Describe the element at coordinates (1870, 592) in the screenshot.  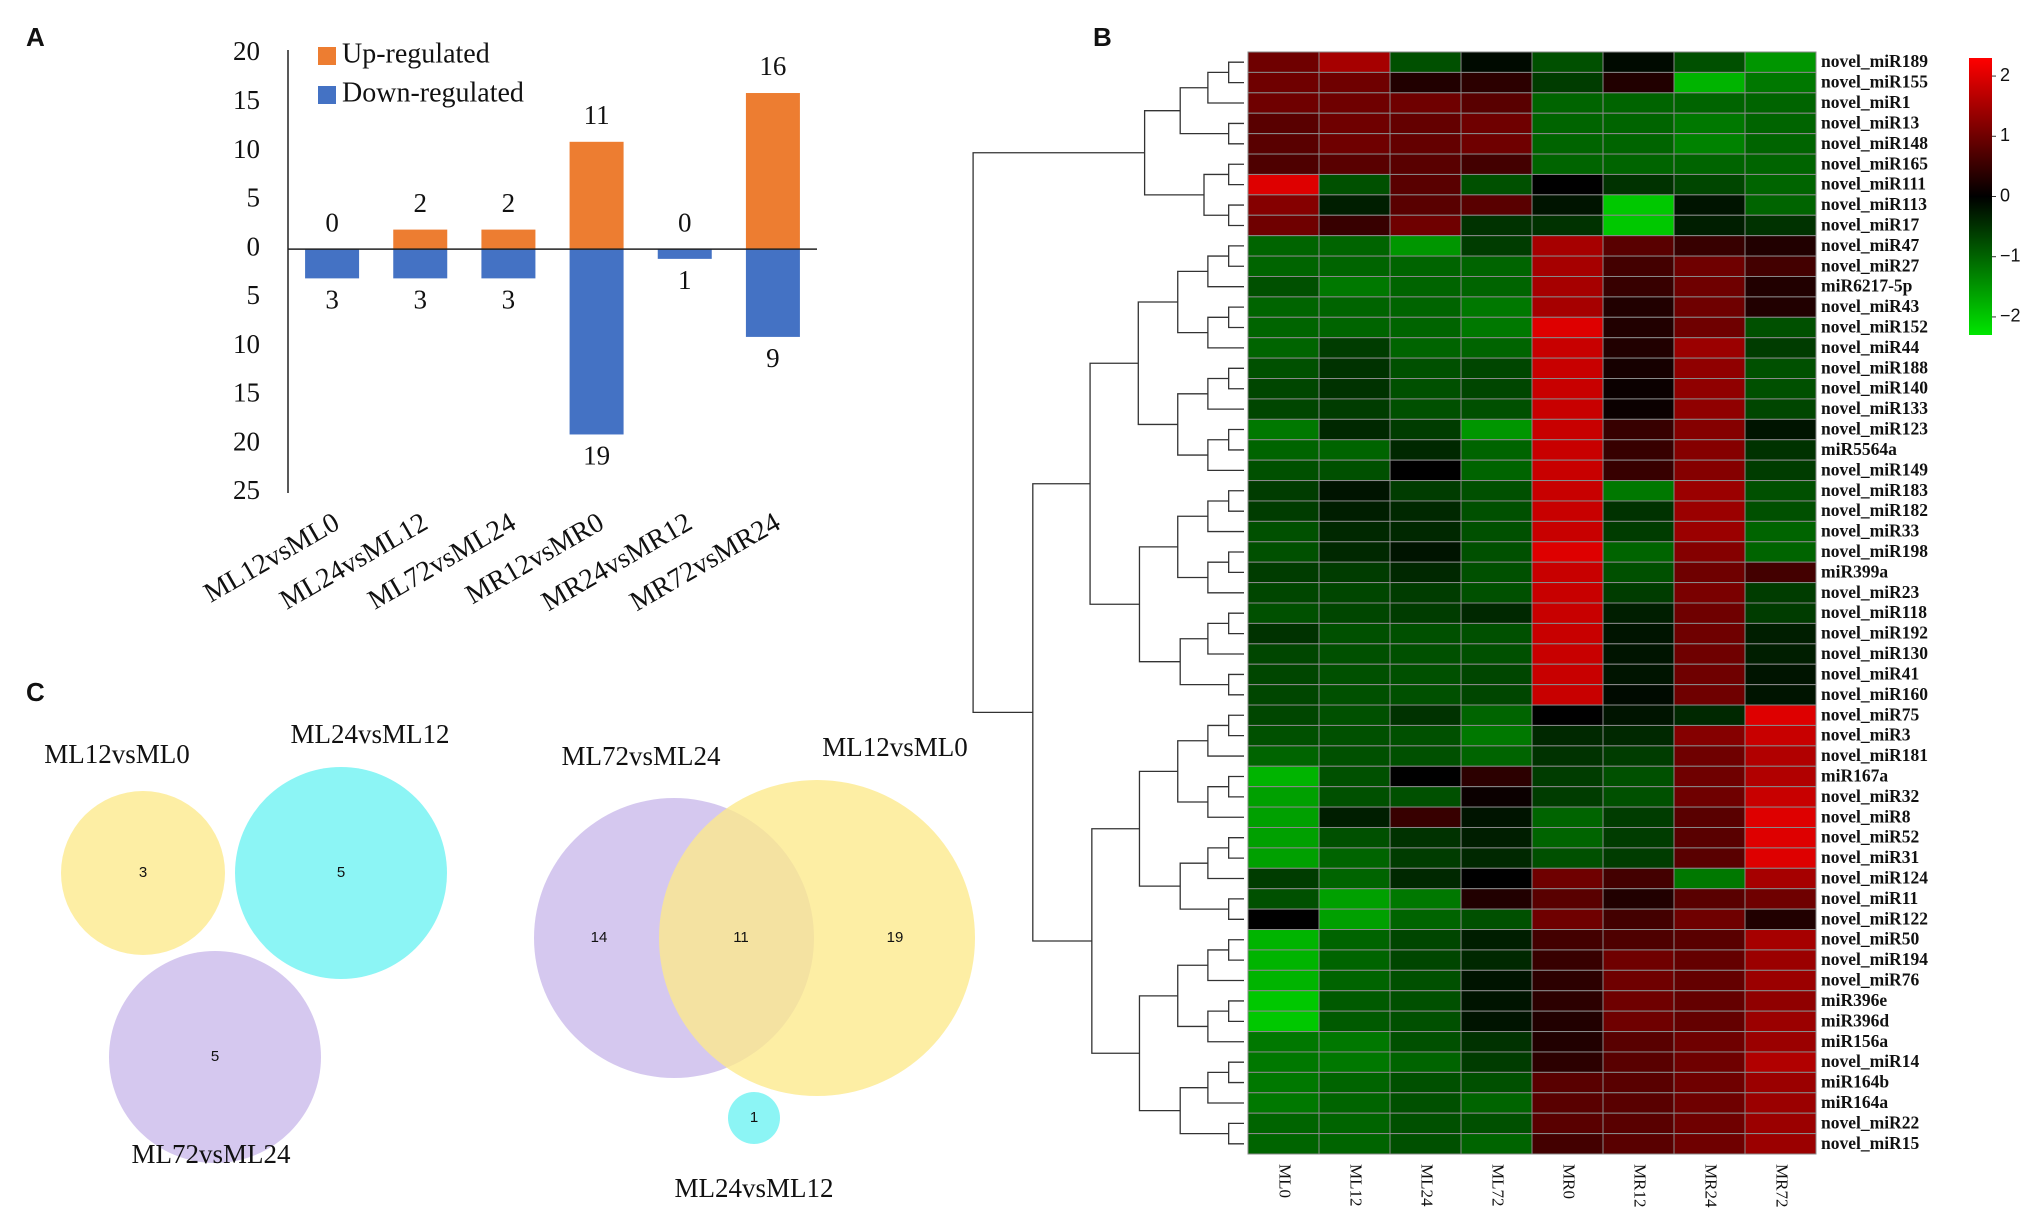
I see `row-label: novel_miR23` at that location.